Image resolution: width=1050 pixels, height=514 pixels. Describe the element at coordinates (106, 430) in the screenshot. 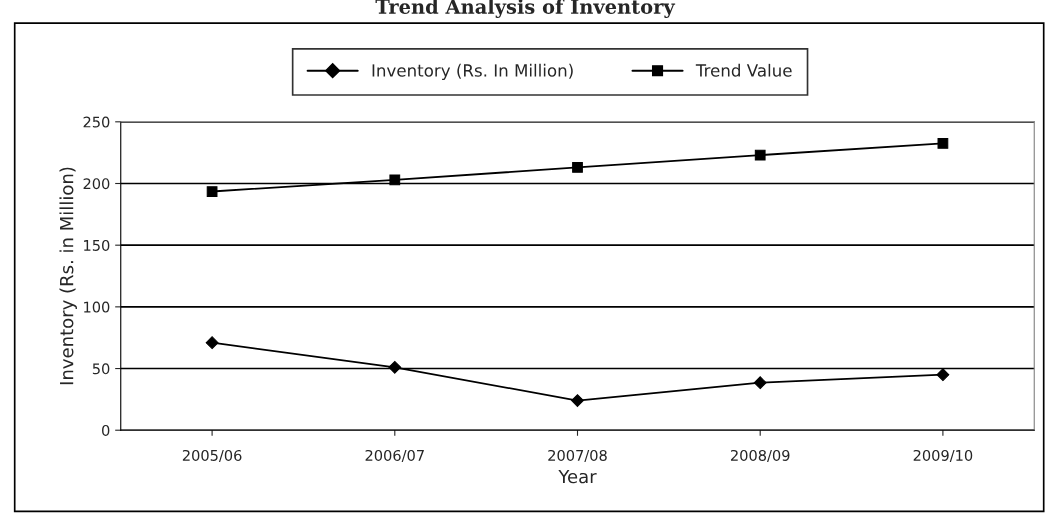

I see `y-tick-label: 0` at that location.